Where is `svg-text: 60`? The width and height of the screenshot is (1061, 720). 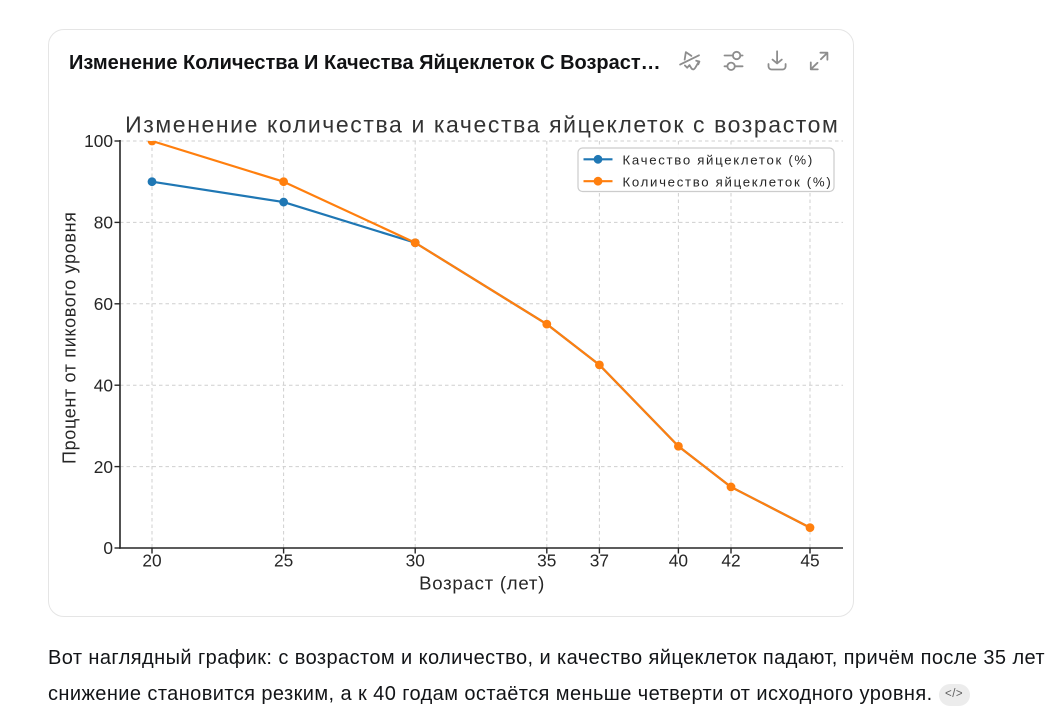 svg-text: 60 is located at coordinates (103, 304).